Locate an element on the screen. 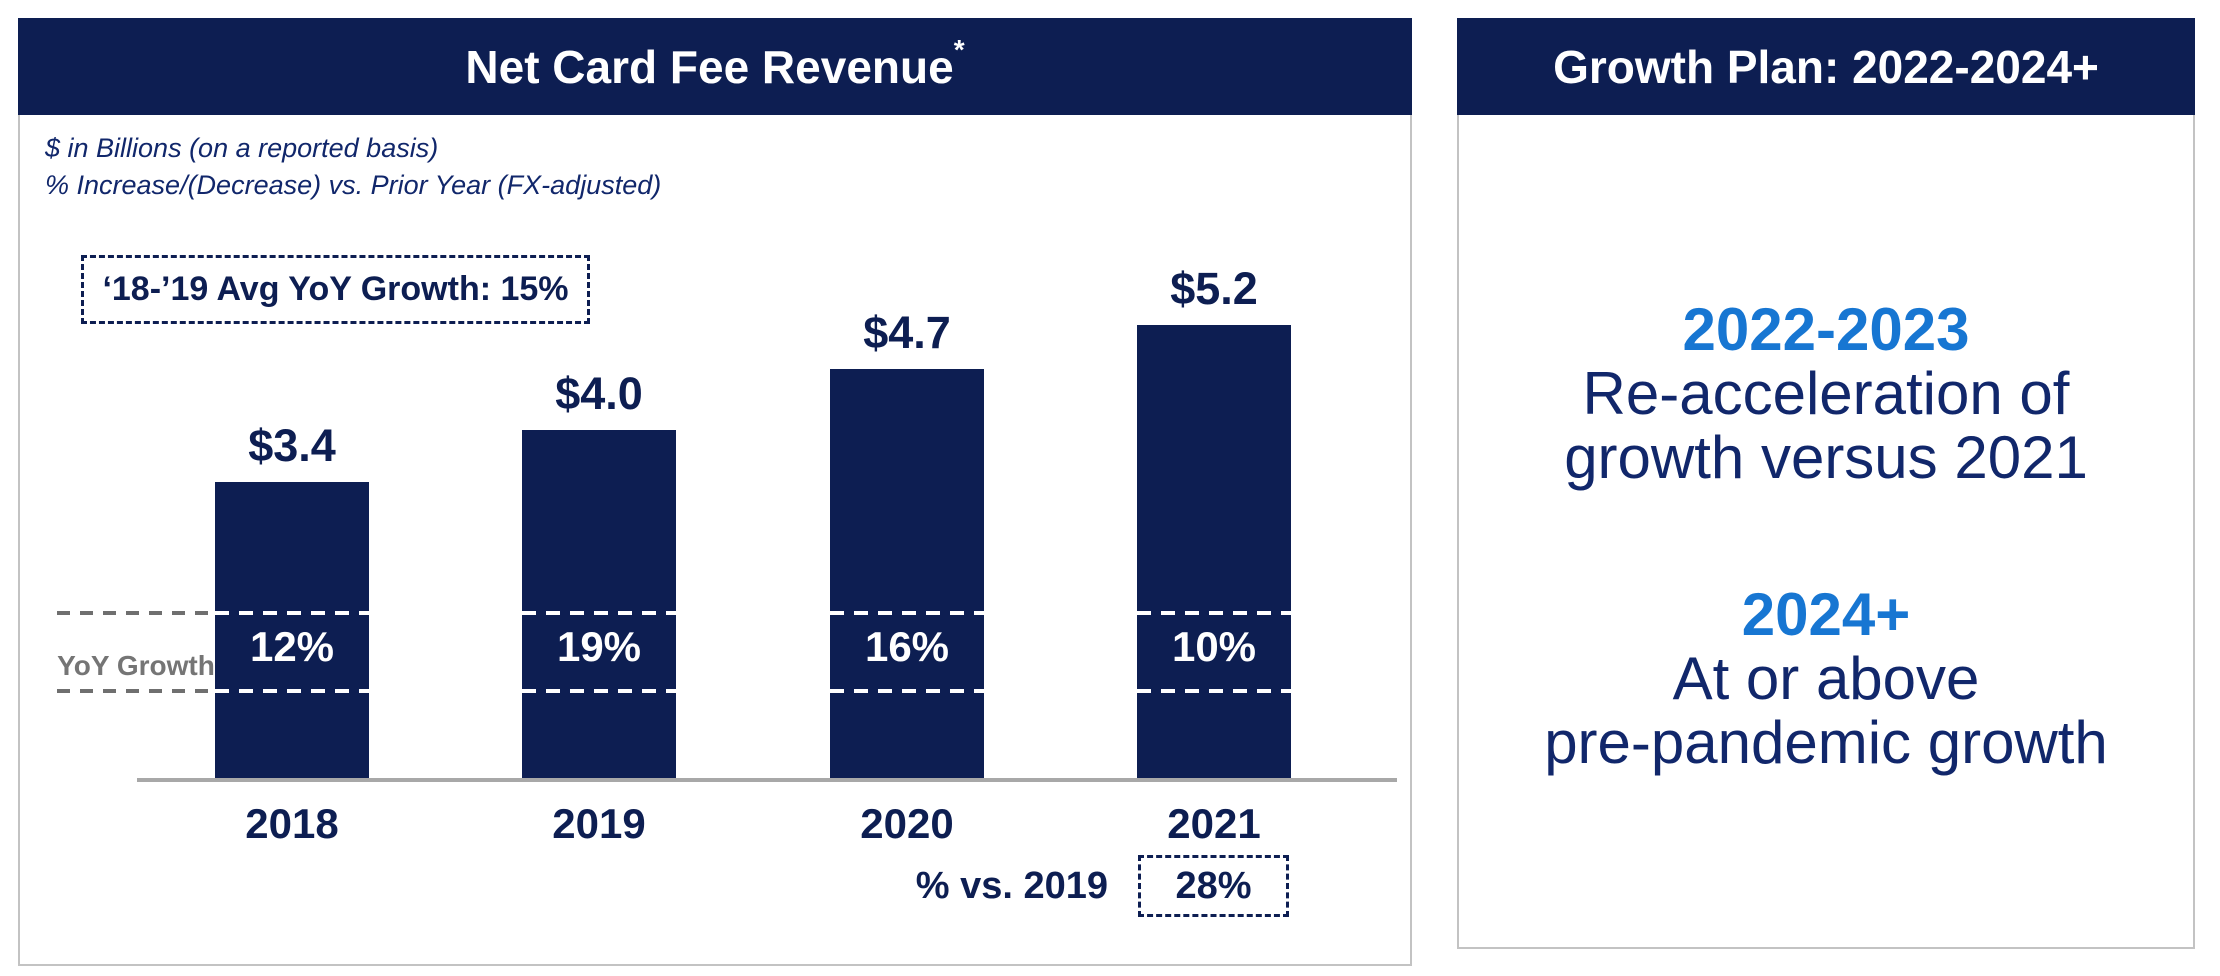 The image size is (2220, 976). x-axis-line is located at coordinates (767, 780).